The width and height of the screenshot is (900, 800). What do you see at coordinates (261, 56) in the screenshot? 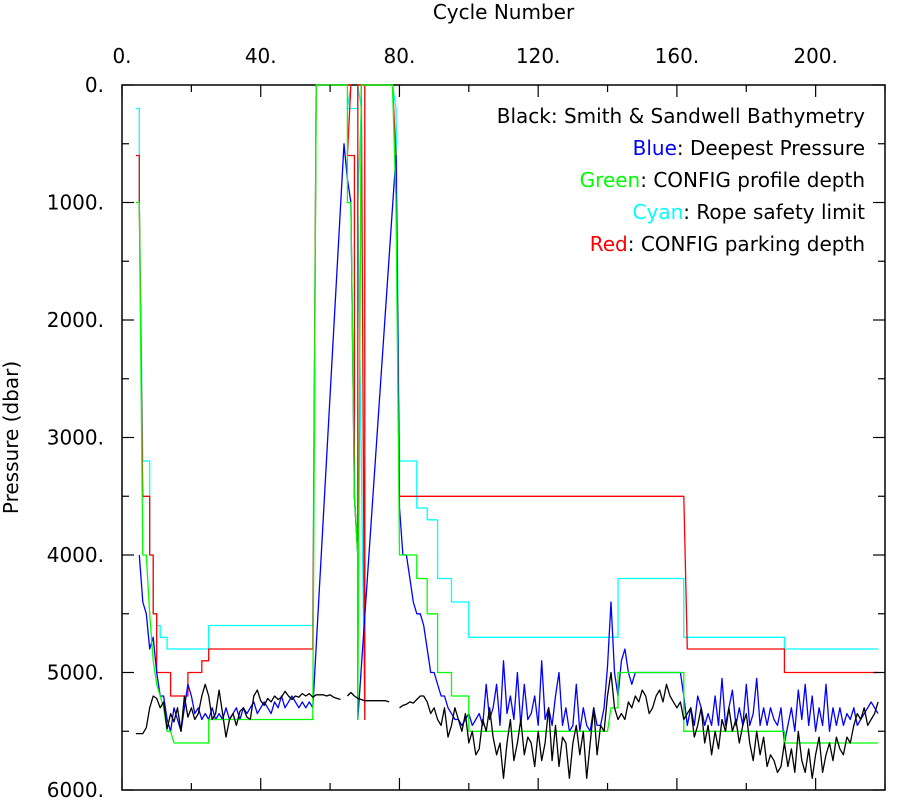
I see `x-tick-label: 40.` at bounding box center [261, 56].